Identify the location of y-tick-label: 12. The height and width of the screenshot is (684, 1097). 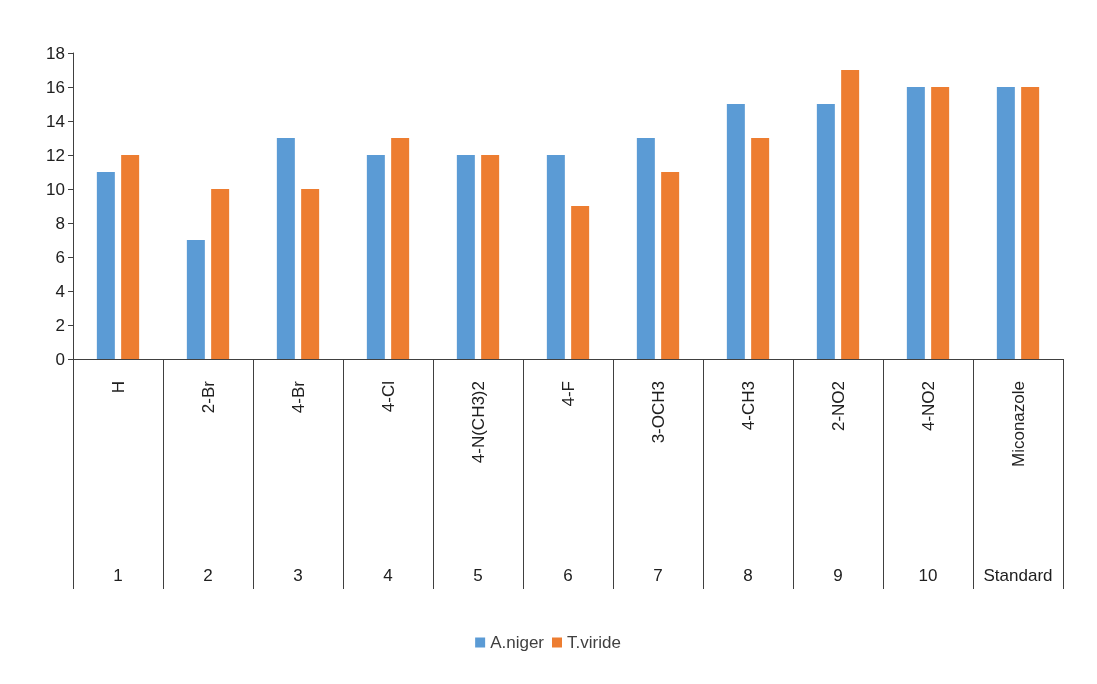
(55, 155).